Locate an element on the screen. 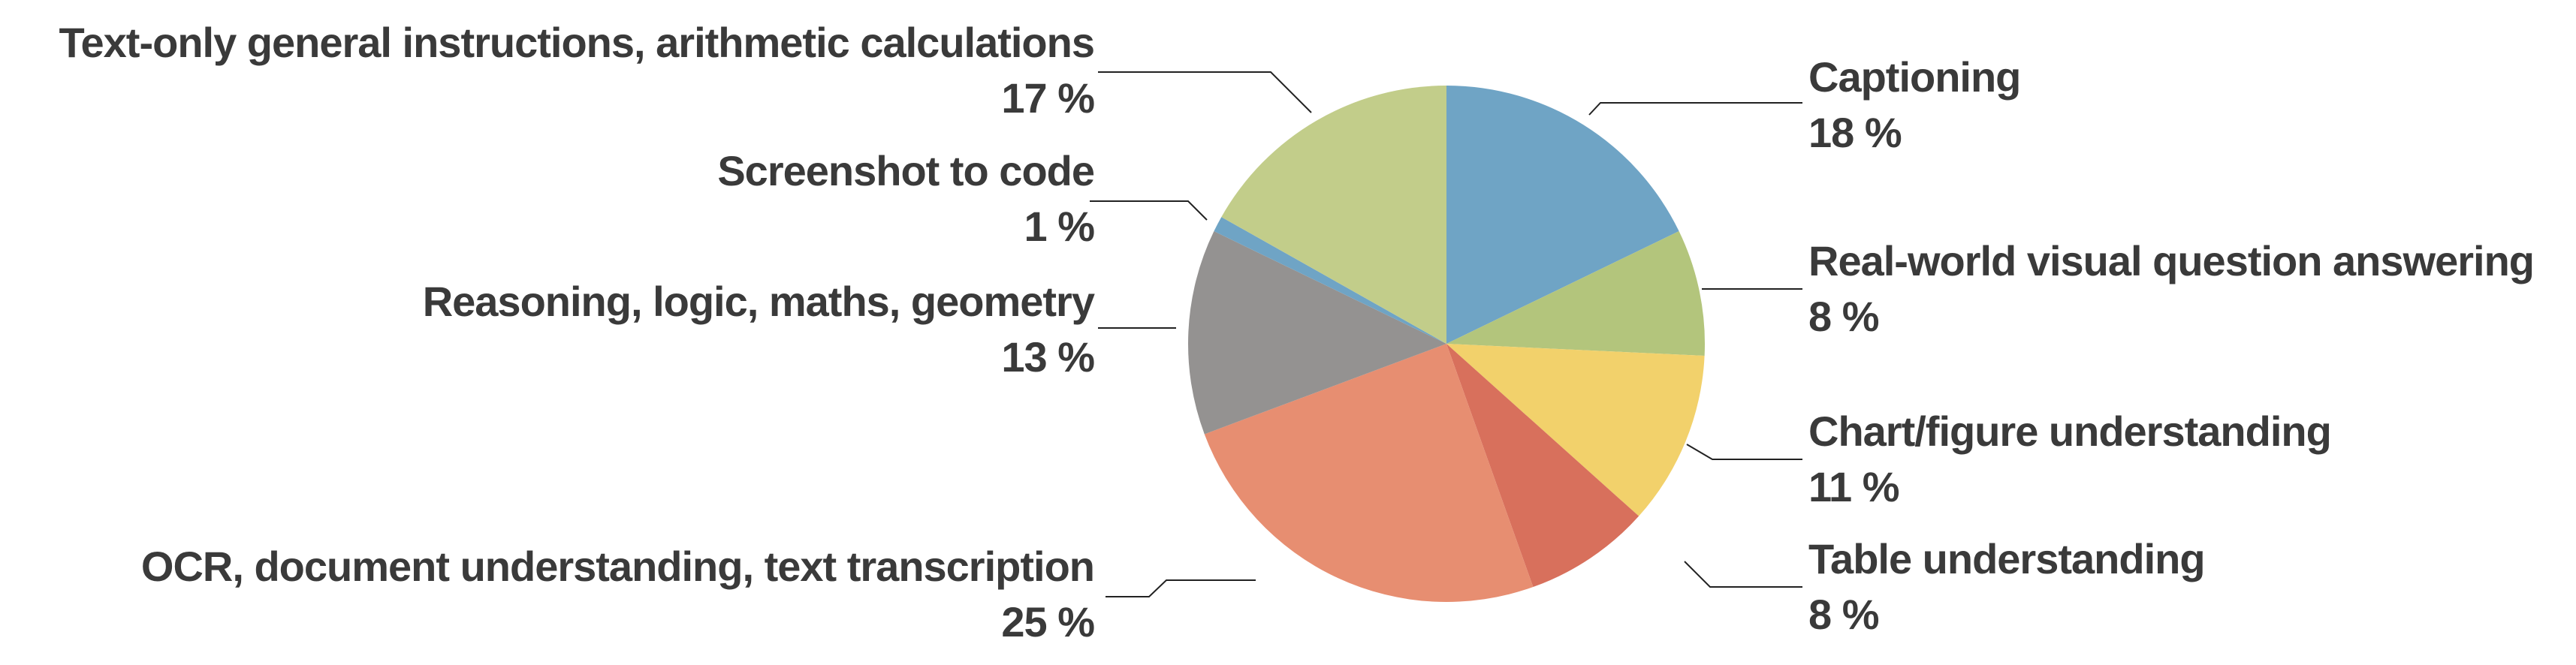 Image resolution: width=2576 pixels, height=665 pixels. leader-table-understanding is located at coordinates (1743, 575).